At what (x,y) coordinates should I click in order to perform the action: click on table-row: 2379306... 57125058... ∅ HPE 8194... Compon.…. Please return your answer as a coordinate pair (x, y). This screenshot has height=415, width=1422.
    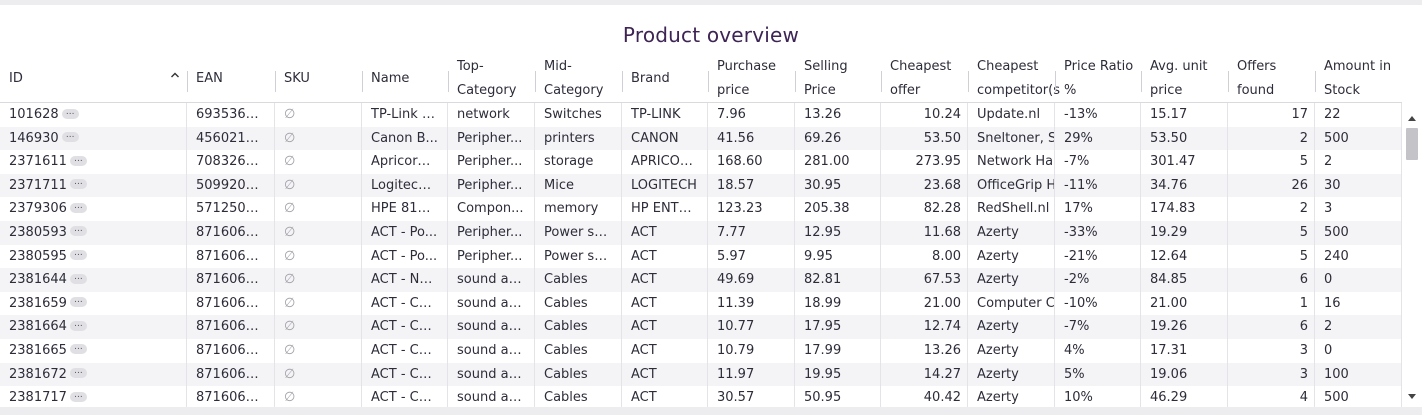
    Looking at the image, I should click on (701, 209).